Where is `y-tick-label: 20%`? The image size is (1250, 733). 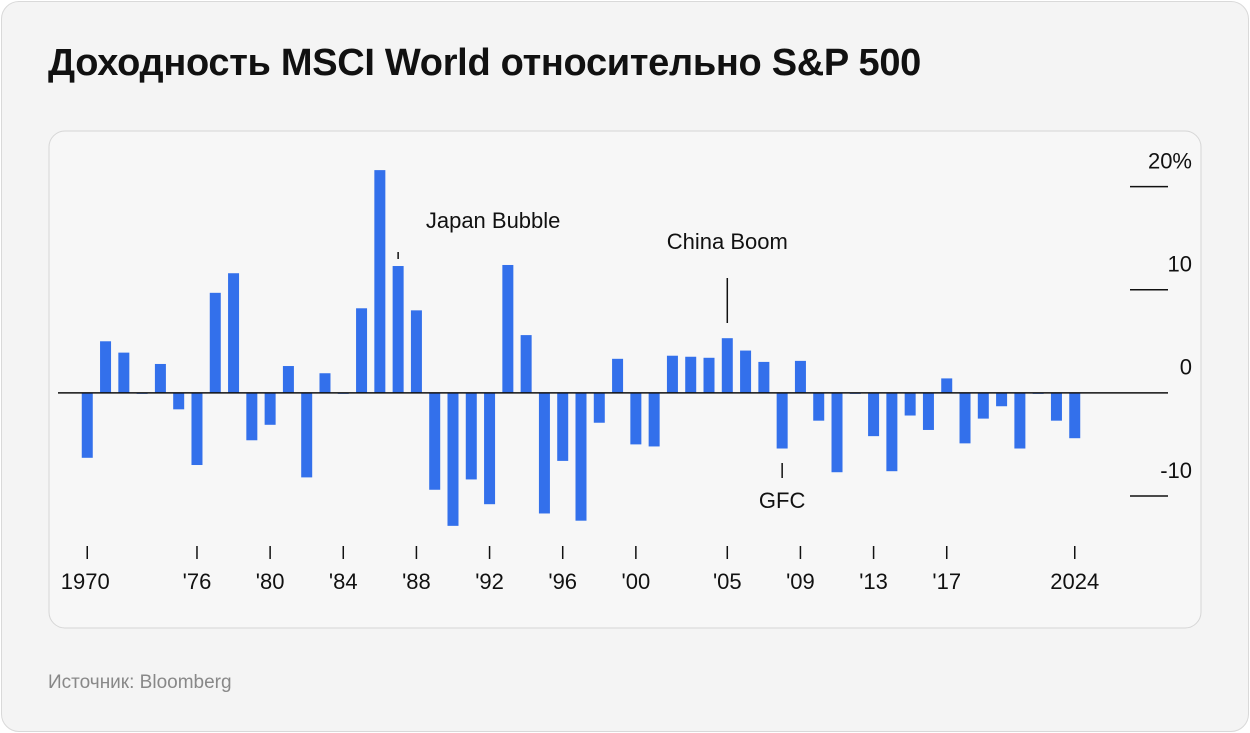 y-tick-label: 20% is located at coordinates (1170, 160).